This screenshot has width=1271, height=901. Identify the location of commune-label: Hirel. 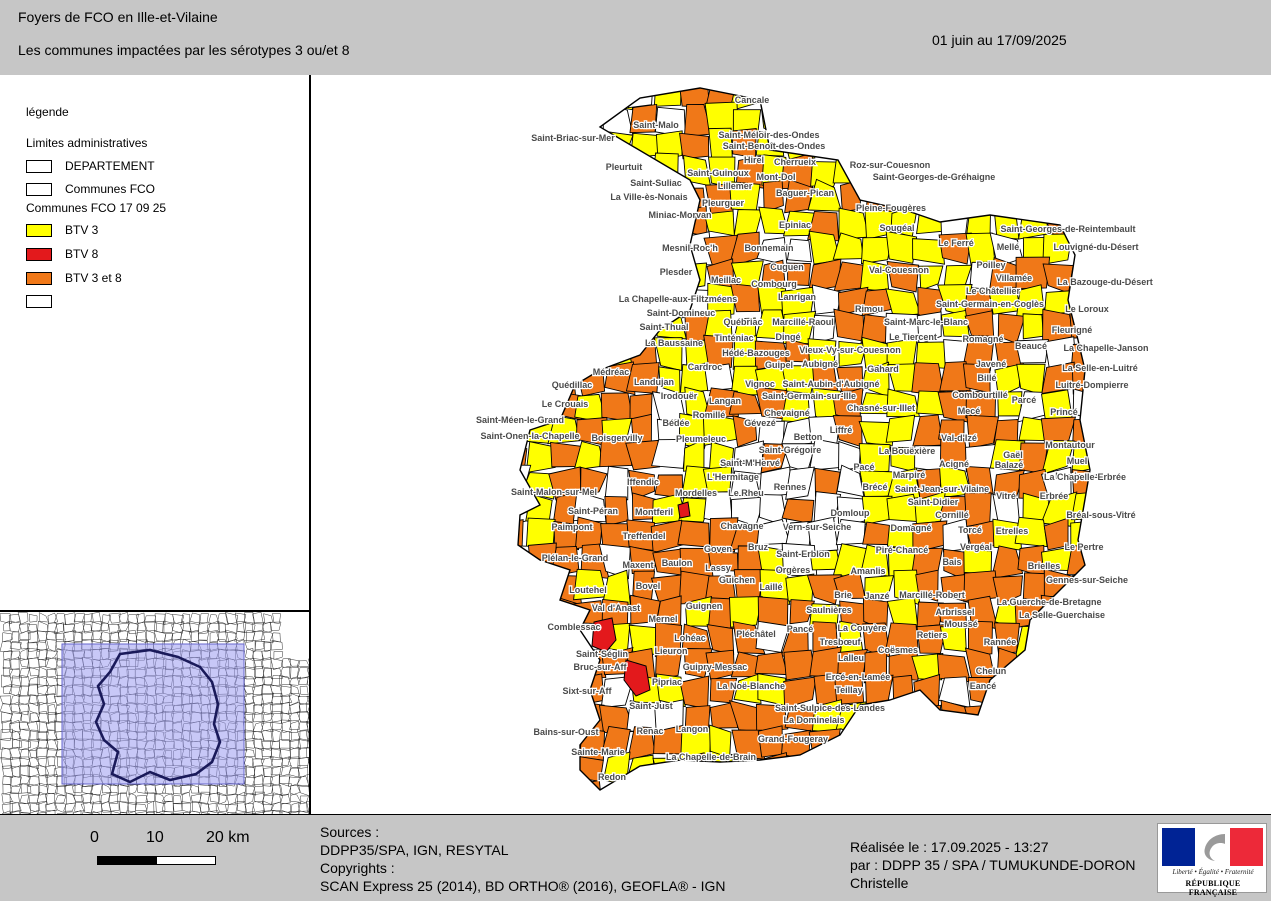
(754, 160).